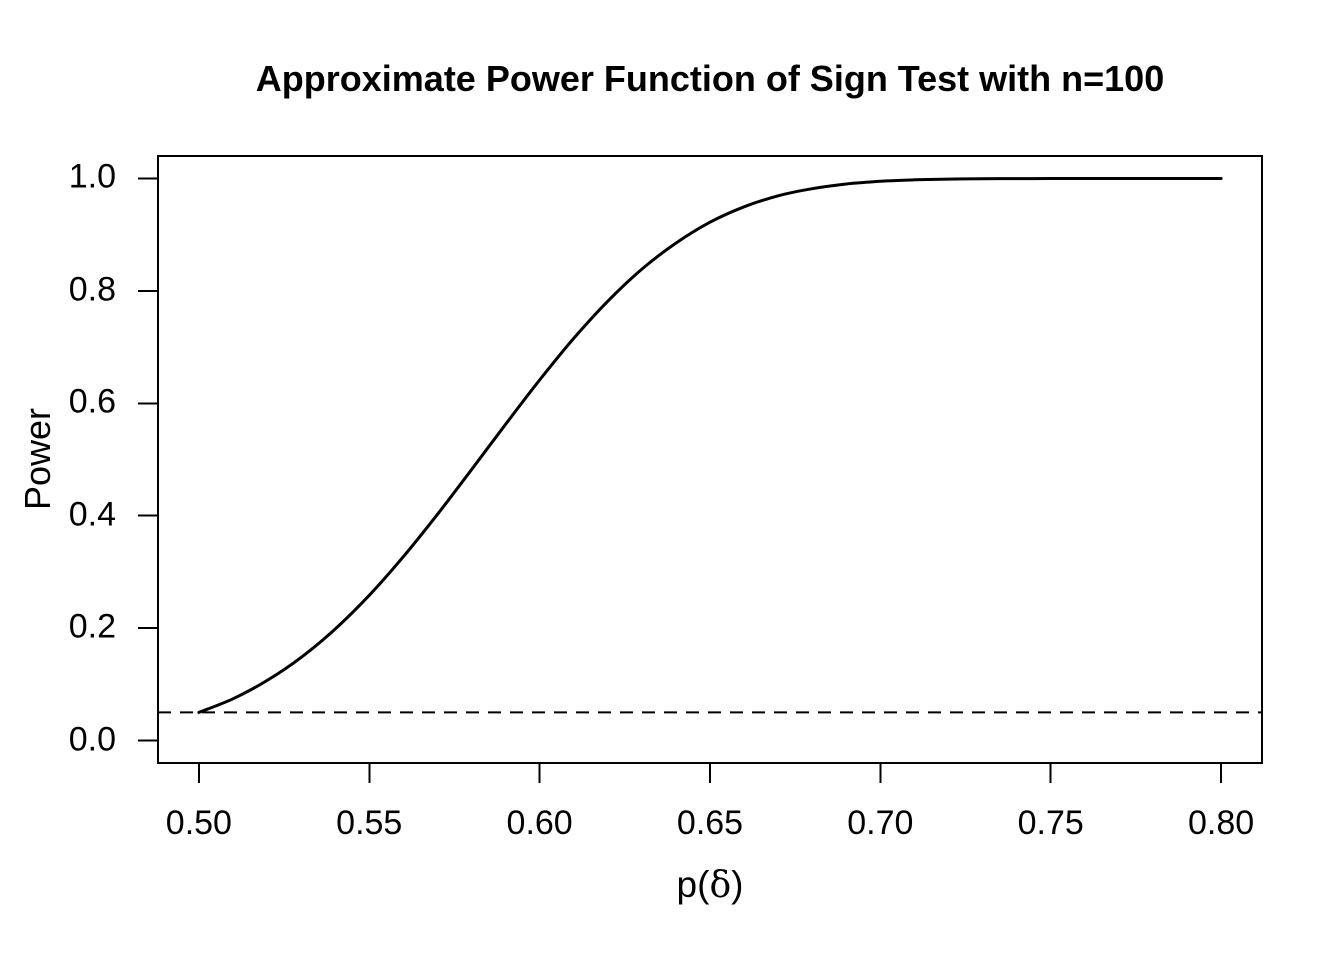 This screenshot has height=960, width=1344. Describe the element at coordinates (1050, 823) in the screenshot. I see `x-tick-label: 0.75` at that location.